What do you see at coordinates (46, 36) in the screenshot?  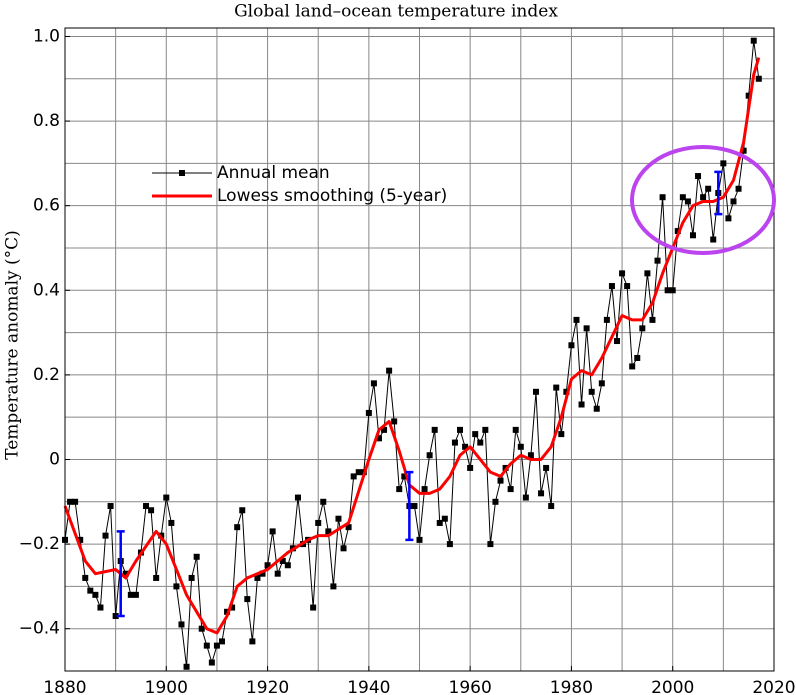 I see `y-tick-label: 1.0` at bounding box center [46, 36].